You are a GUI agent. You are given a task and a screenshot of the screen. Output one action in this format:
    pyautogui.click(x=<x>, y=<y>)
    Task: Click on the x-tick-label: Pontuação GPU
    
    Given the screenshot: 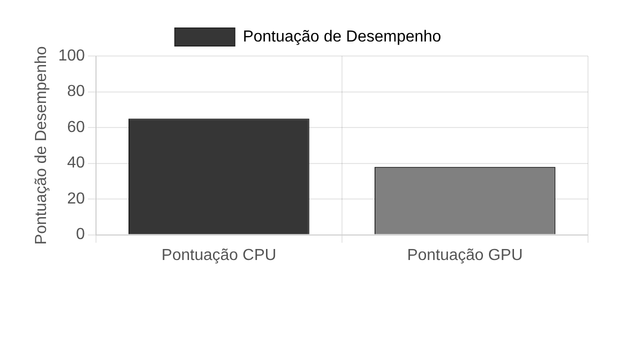 What is the action you would take?
    pyautogui.click(x=465, y=255)
    